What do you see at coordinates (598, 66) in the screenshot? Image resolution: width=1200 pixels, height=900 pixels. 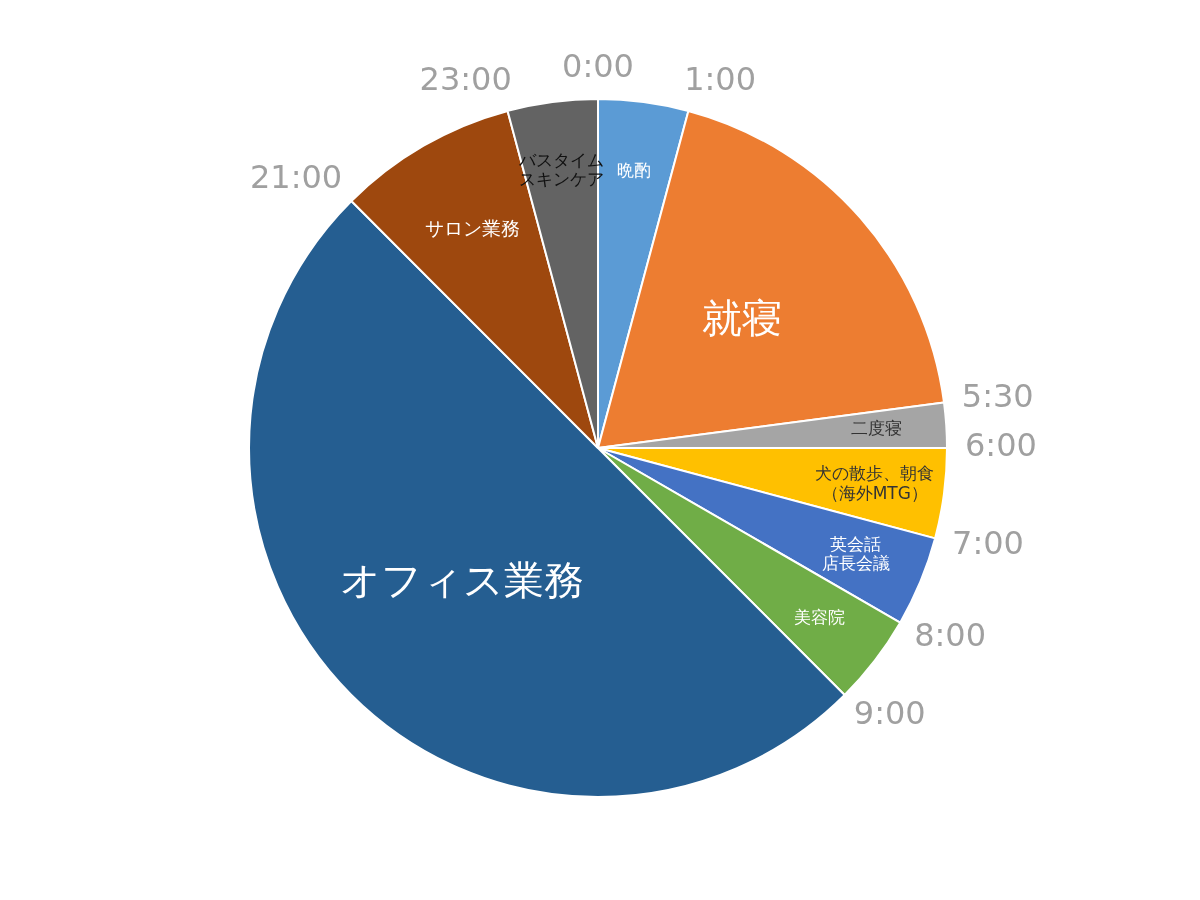 I see `text: 0:00` at bounding box center [598, 66].